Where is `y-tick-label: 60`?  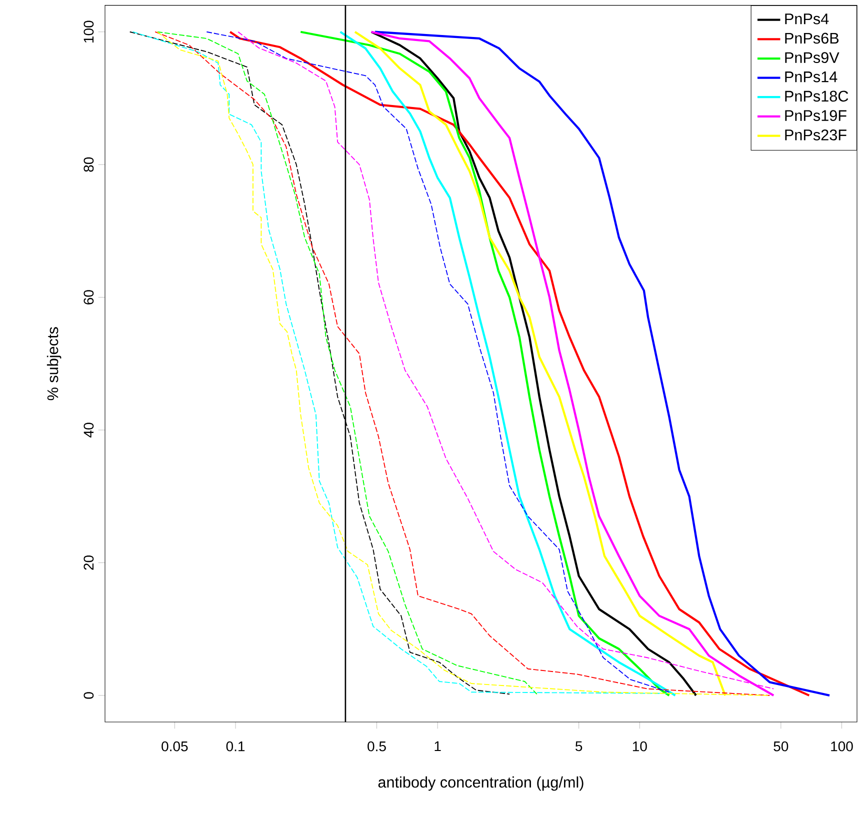 y-tick-label: 60 is located at coordinates (89, 297).